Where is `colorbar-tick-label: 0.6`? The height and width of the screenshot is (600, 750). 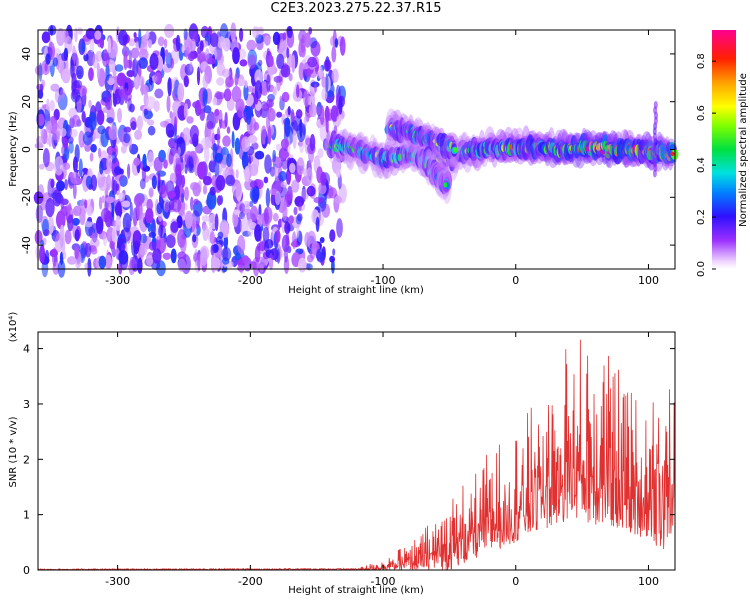
colorbar-tick-label: 0.6 is located at coordinates (701, 113).